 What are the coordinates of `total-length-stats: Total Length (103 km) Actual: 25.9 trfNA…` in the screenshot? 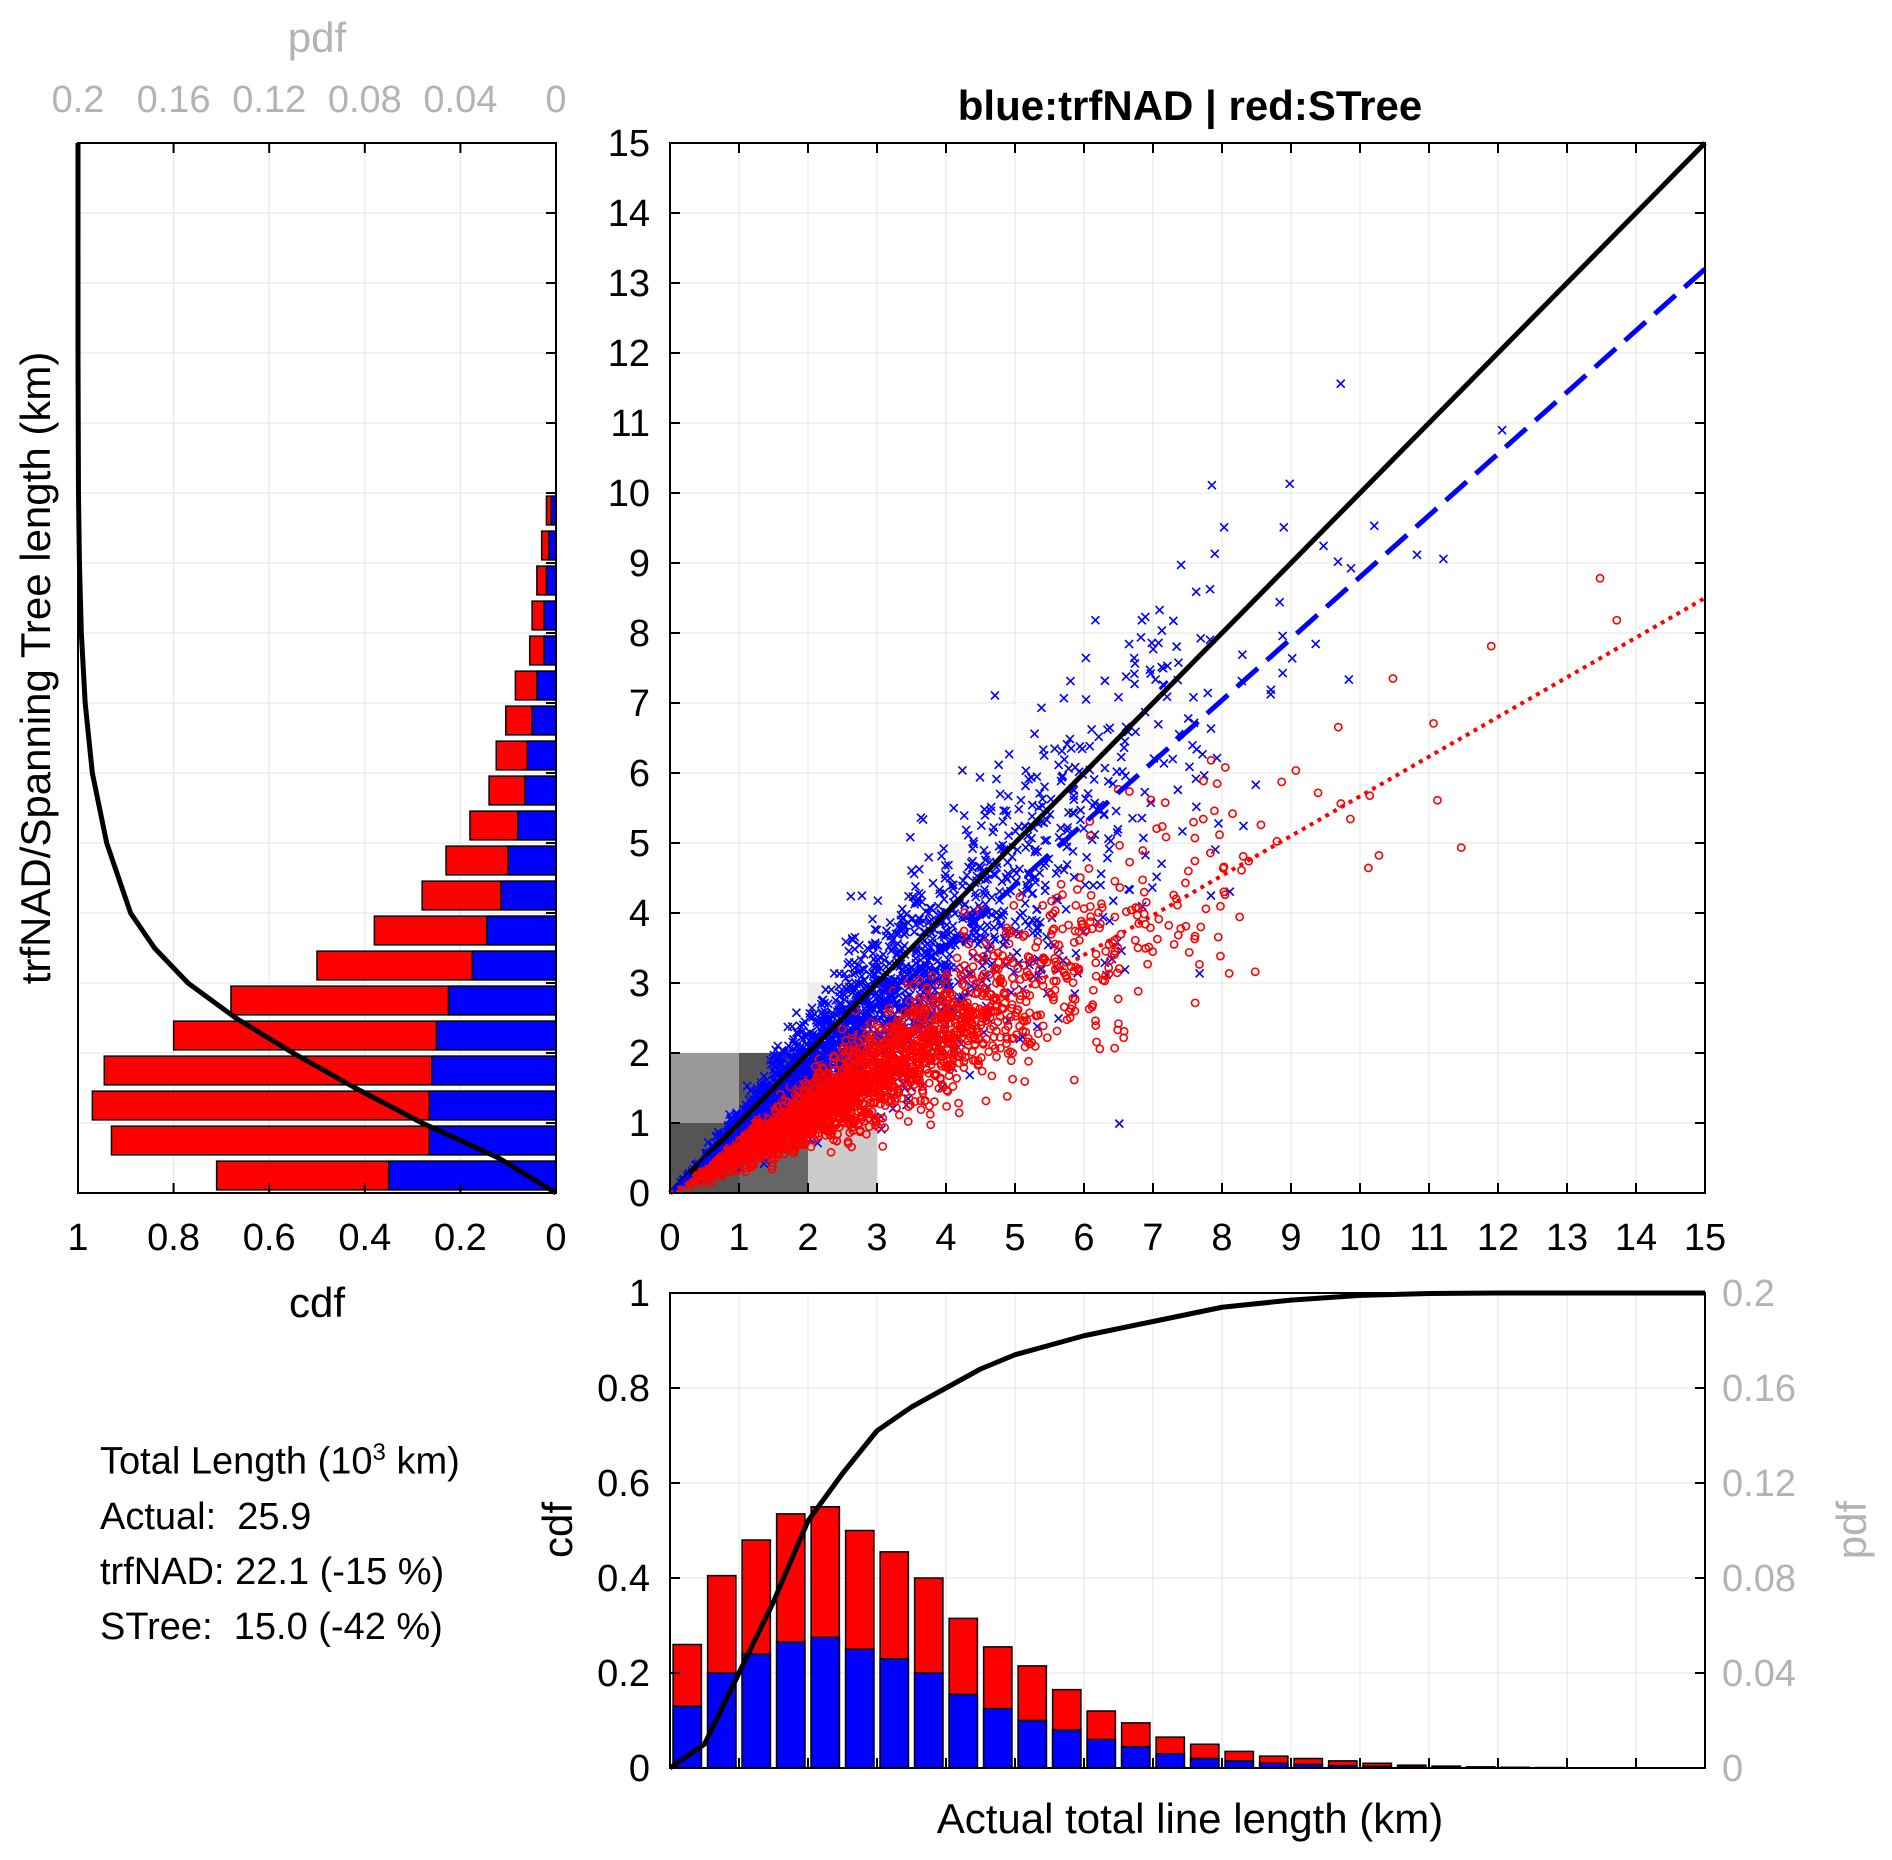 It's located at (280, 1540).